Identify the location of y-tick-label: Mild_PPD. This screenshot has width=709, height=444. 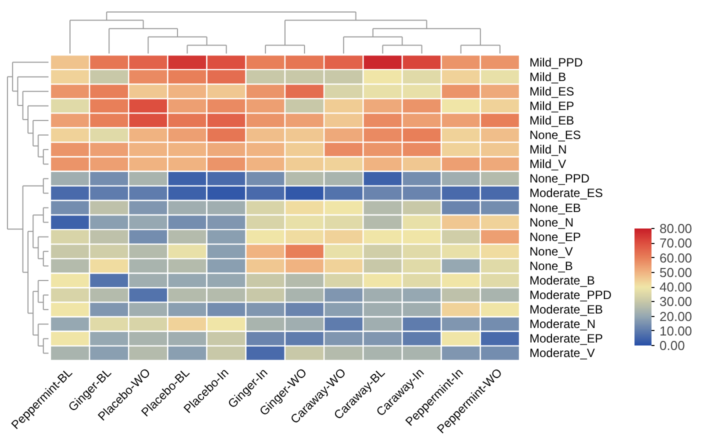
(557, 62).